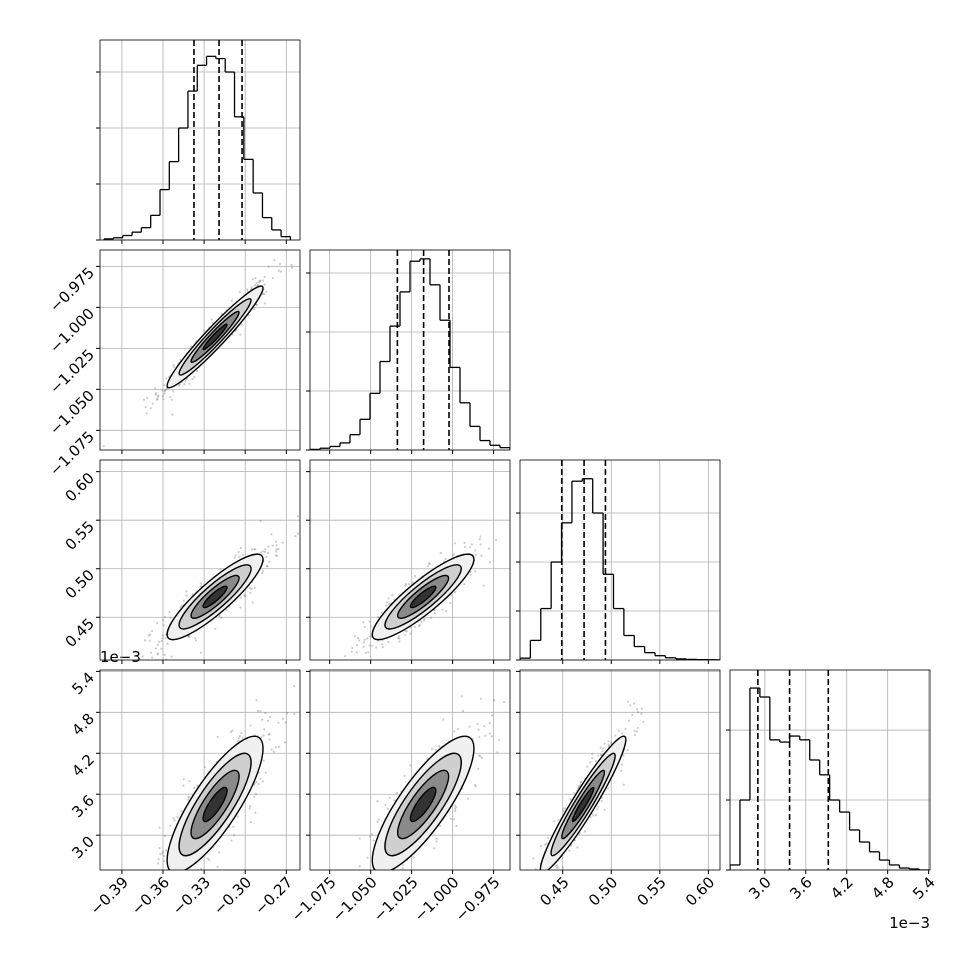 Image resolution: width=970 pixels, height=970 pixels. I want to click on x-tick-label: −1.075, so click(314, 899).